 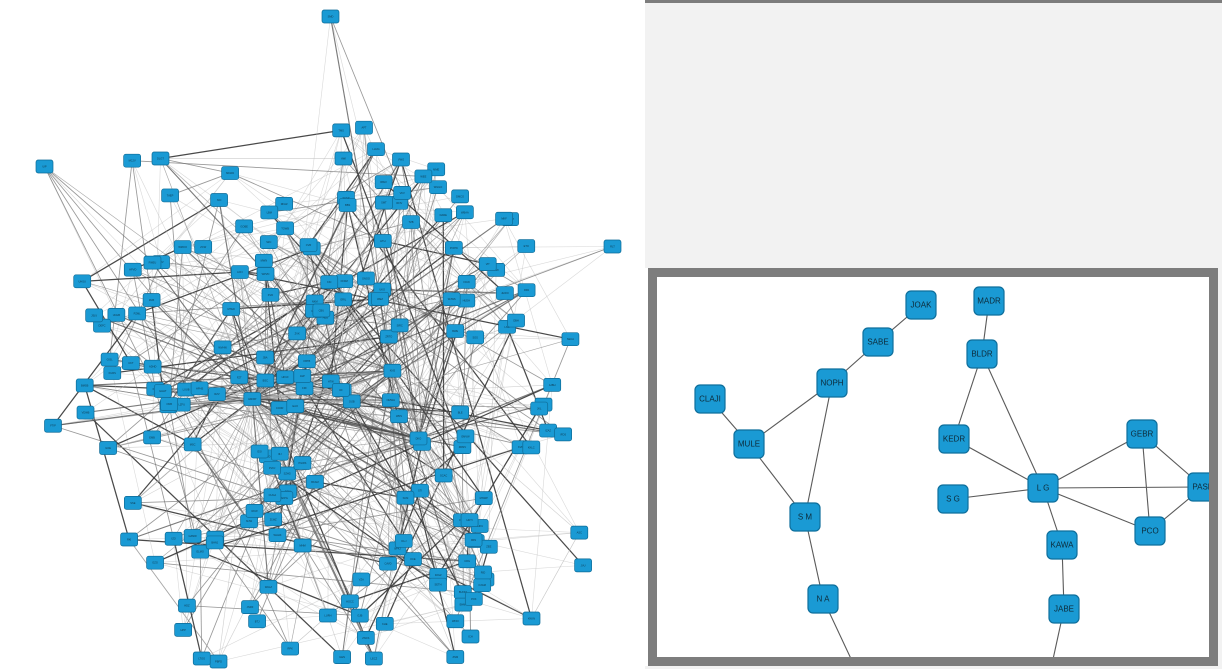 What do you see at coordinates (1150, 531) in the screenshot?
I see `sub-network-node-PCO: PCO` at bounding box center [1150, 531].